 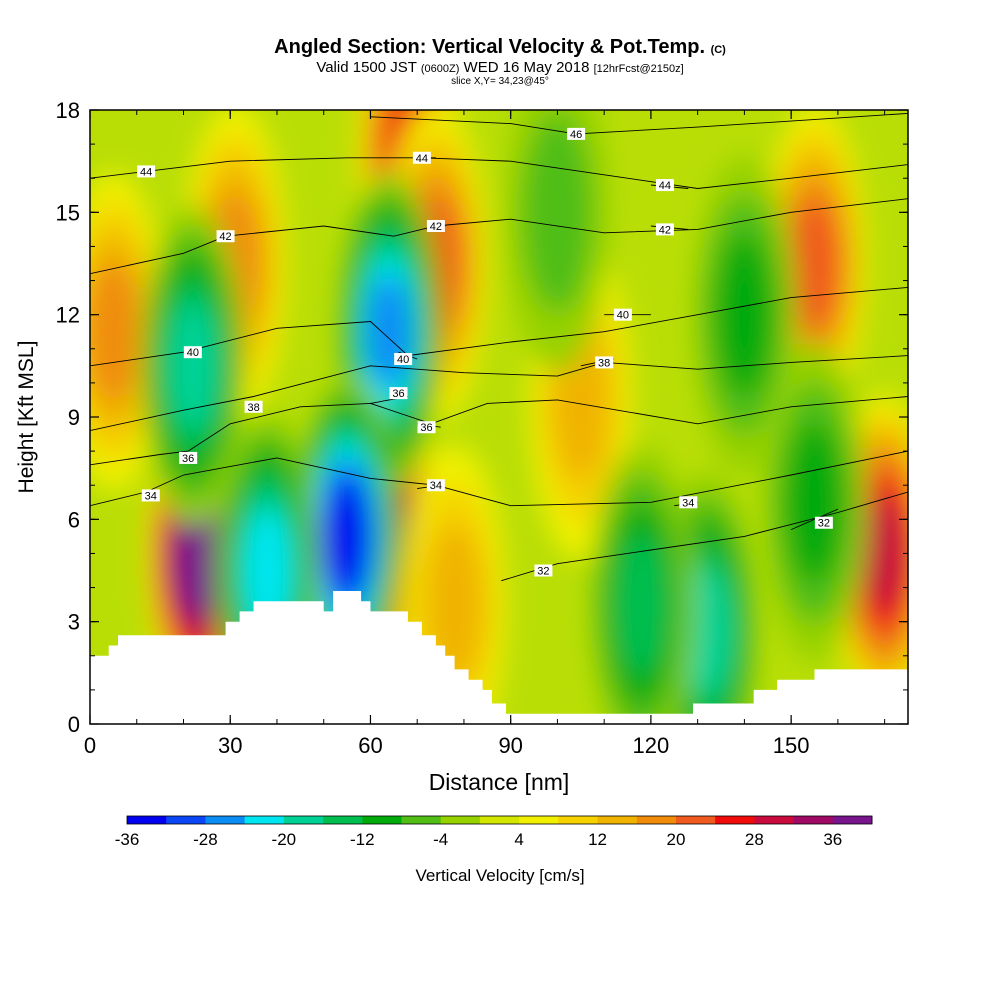 What do you see at coordinates (230, 745) in the screenshot?
I see `x-tick-label: 30` at bounding box center [230, 745].